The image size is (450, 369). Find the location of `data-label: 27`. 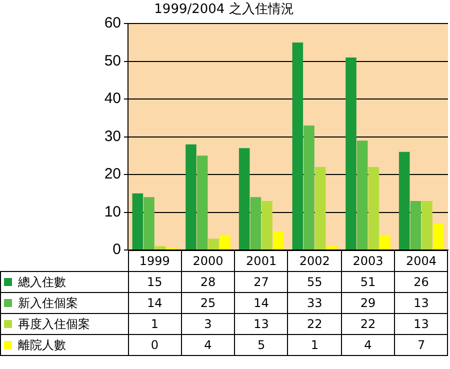

data-label: 27 is located at coordinates (261, 282).